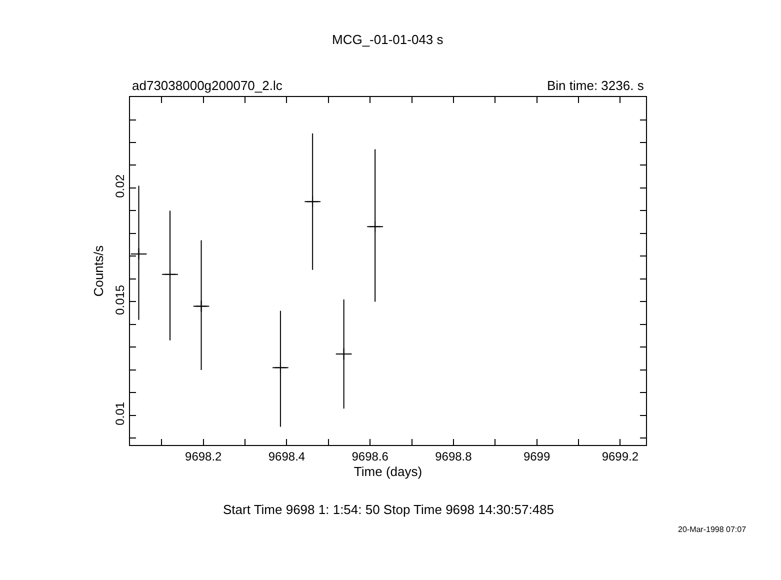  Describe the element at coordinates (120, 414) in the screenshot. I see `y-tick-label: 0.01` at that location.